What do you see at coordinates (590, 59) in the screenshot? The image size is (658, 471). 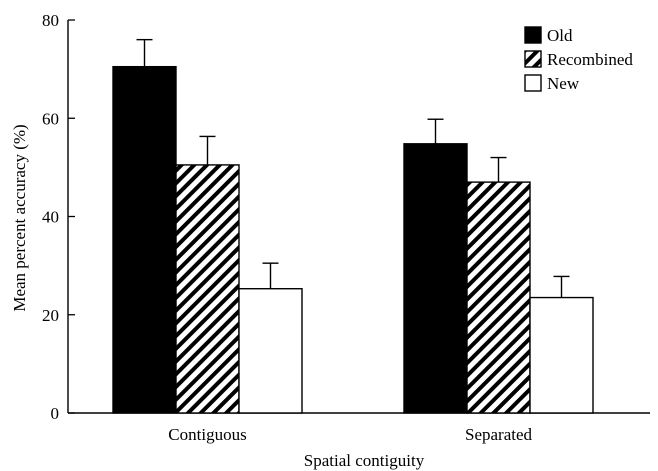 I see `legend-label-recombined: Recombined` at bounding box center [590, 59].